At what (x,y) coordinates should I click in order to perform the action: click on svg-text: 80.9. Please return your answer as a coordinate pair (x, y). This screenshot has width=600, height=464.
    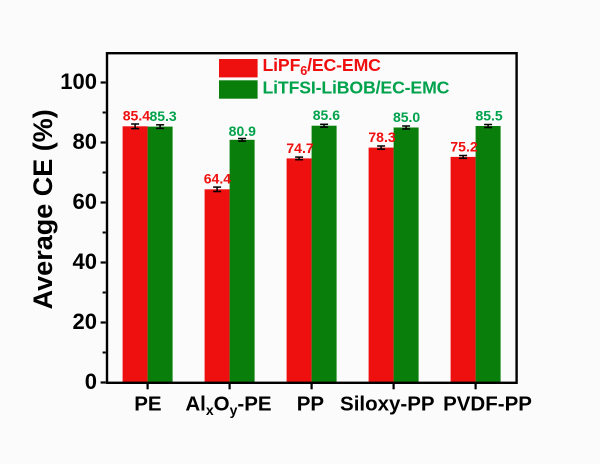
    Looking at the image, I should click on (242, 131).